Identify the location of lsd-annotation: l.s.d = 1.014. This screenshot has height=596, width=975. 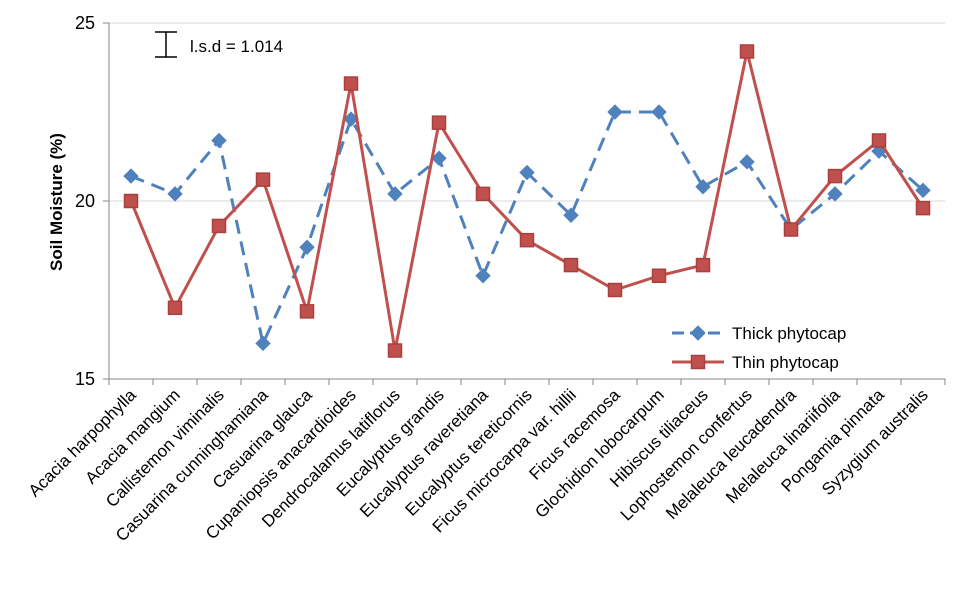
(219, 44).